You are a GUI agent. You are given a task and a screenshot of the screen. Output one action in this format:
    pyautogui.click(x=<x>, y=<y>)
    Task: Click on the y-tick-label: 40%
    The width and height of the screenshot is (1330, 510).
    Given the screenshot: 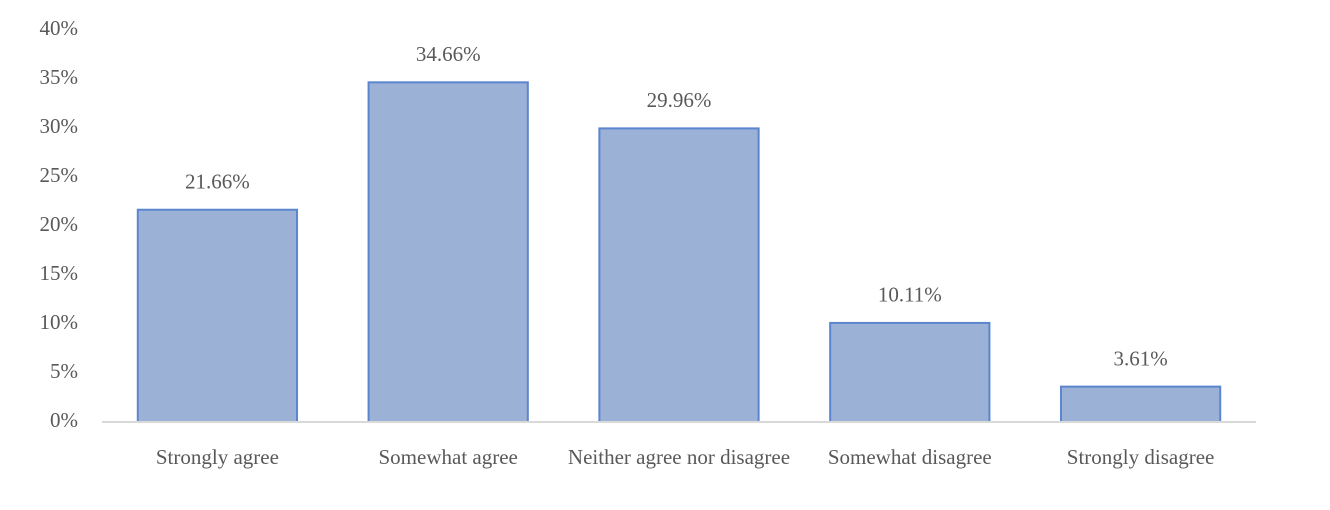 What is the action you would take?
    pyautogui.click(x=59, y=28)
    